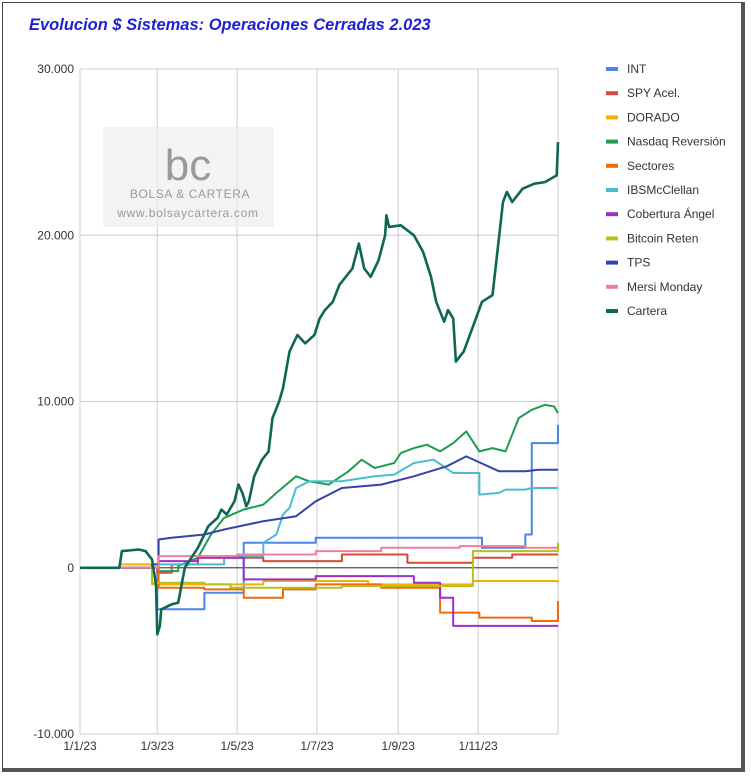 This screenshot has height=778, width=751. I want to click on y-tick-label: -10.000, so click(53, 734).